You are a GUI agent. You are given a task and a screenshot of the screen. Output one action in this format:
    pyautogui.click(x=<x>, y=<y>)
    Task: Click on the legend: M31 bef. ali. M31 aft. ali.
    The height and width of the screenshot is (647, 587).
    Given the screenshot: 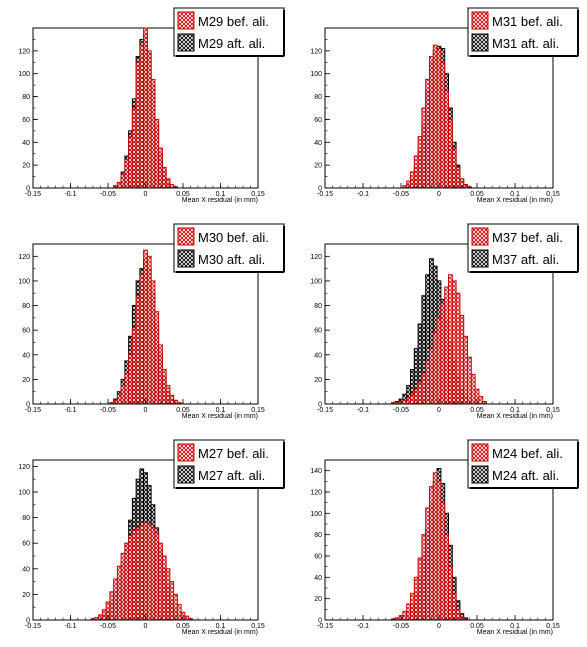 What is the action you would take?
    pyautogui.click(x=523, y=32)
    